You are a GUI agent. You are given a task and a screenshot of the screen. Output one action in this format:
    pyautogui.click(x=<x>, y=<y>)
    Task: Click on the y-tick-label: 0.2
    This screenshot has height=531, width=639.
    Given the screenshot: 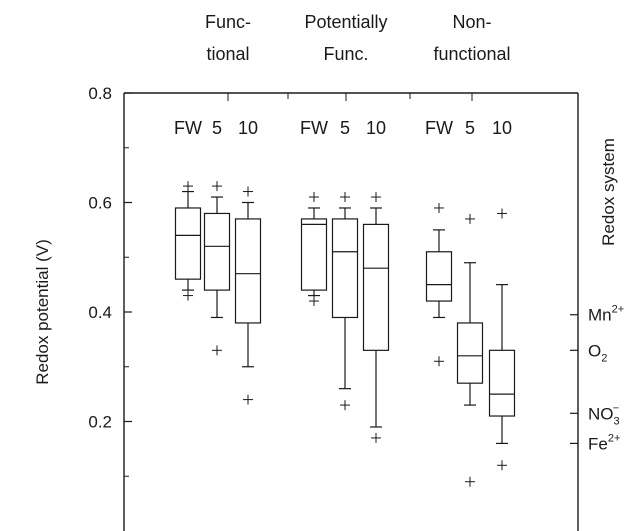 What is the action you would take?
    pyautogui.click(x=100, y=422)
    